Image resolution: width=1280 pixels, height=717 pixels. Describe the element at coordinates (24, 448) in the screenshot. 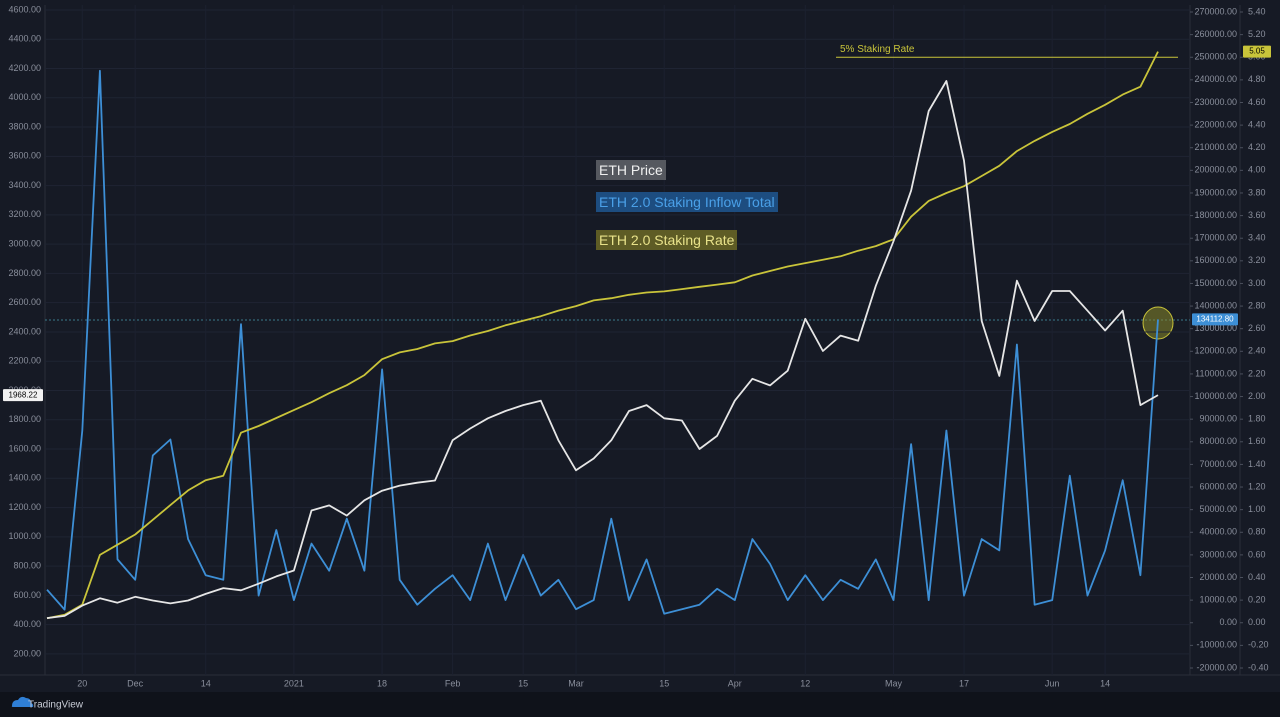

I see `y-tick-label: 1600.00` at that location.